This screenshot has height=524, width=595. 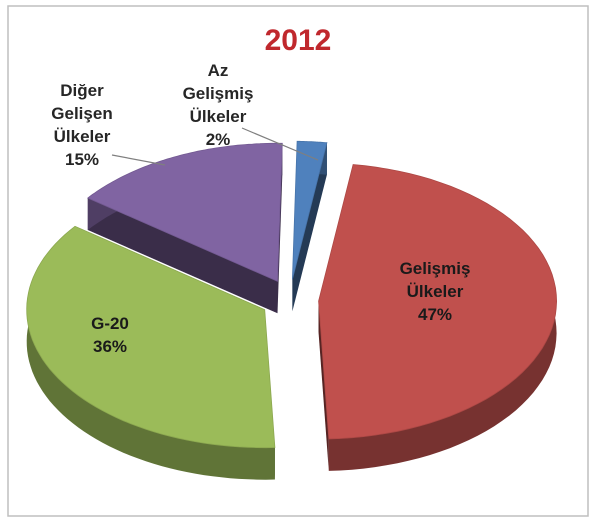 What do you see at coordinates (435, 314) in the screenshot?
I see `slice-value-label: 47%` at bounding box center [435, 314].